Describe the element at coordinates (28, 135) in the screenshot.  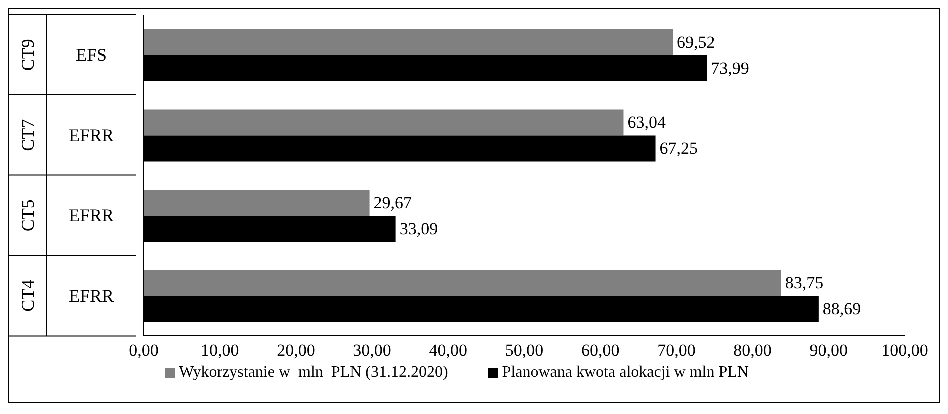
I see `text: CT7` at that location.